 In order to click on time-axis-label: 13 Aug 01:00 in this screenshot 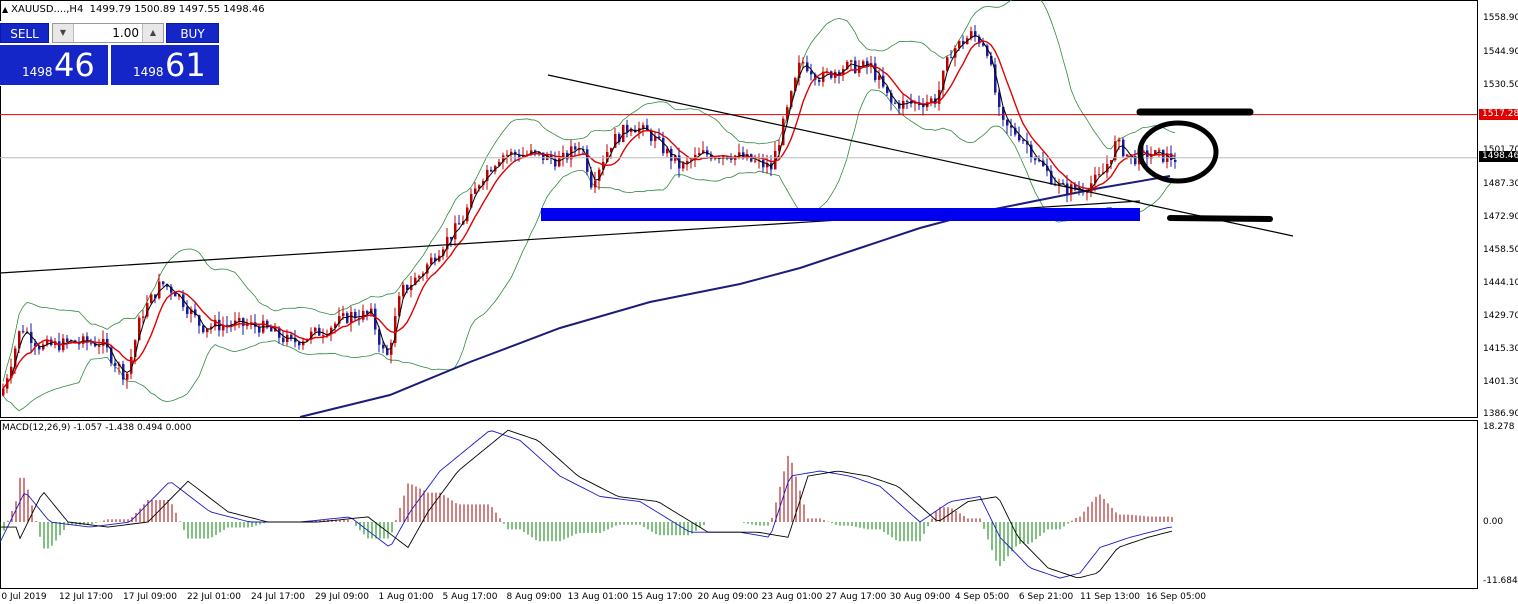, I will do `click(598, 597)`.